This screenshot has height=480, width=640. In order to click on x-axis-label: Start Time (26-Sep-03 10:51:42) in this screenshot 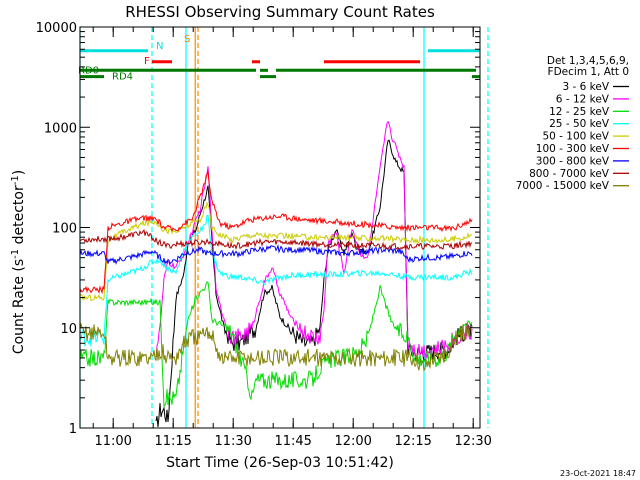, I will do `click(280, 463)`.